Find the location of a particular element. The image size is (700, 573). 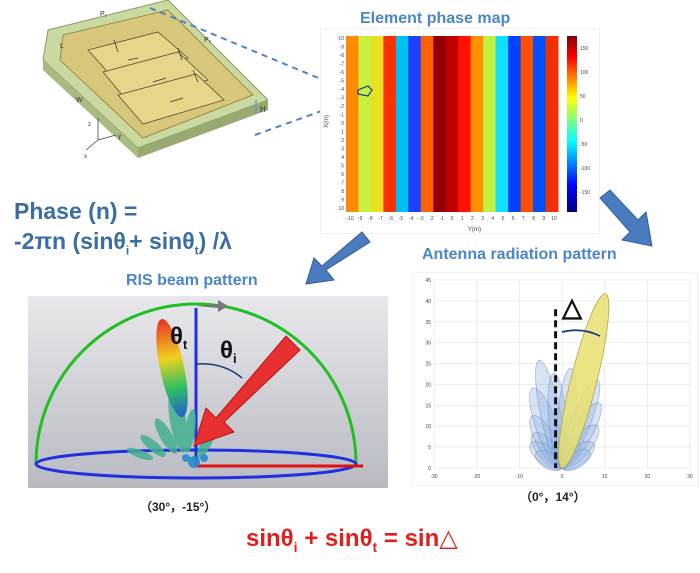

antenna-ytick: 25 is located at coordinates (428, 365).